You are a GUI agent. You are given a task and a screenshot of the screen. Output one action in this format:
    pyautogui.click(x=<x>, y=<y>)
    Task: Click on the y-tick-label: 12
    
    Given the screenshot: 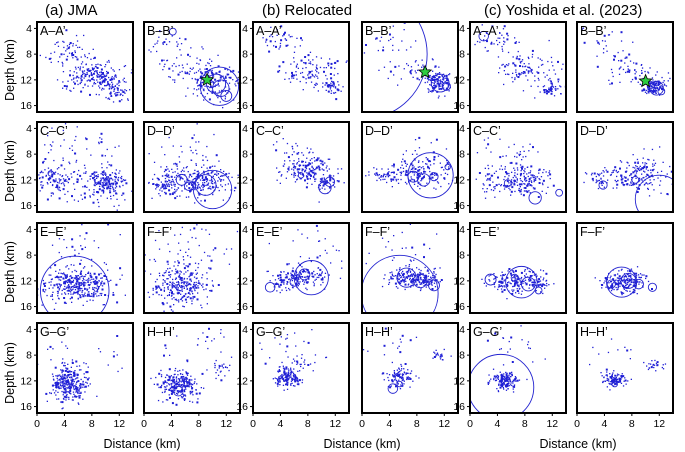 What is the action you would take?
    pyautogui.click(x=242, y=180)
    